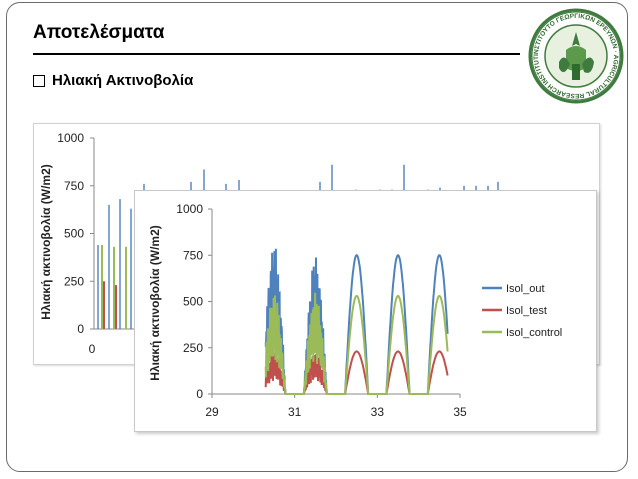 The width and height of the screenshot is (638, 479). Describe the element at coordinates (70, 138) in the screenshot. I see `back-ytick-label: 1000` at that location.